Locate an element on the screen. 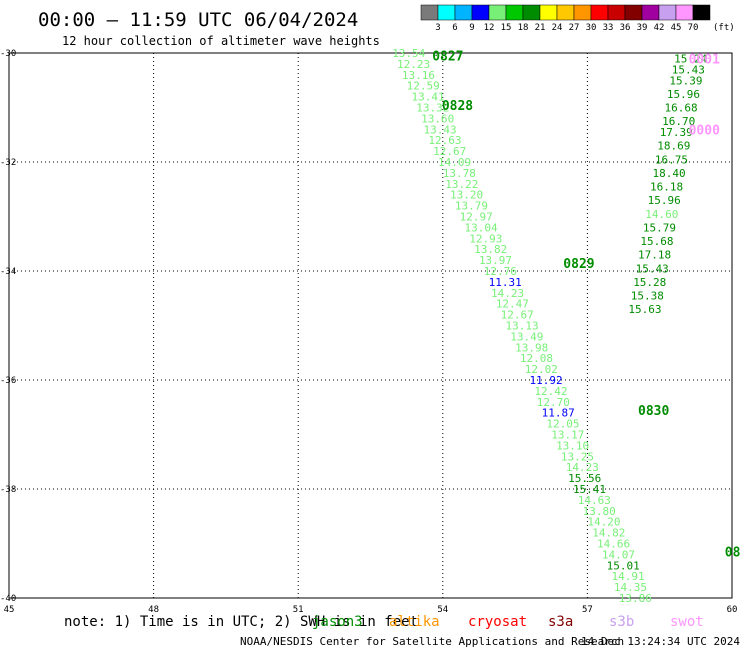 This screenshot has height=650, width=740. swh-value-label: 12.23 is located at coordinates (413, 64).